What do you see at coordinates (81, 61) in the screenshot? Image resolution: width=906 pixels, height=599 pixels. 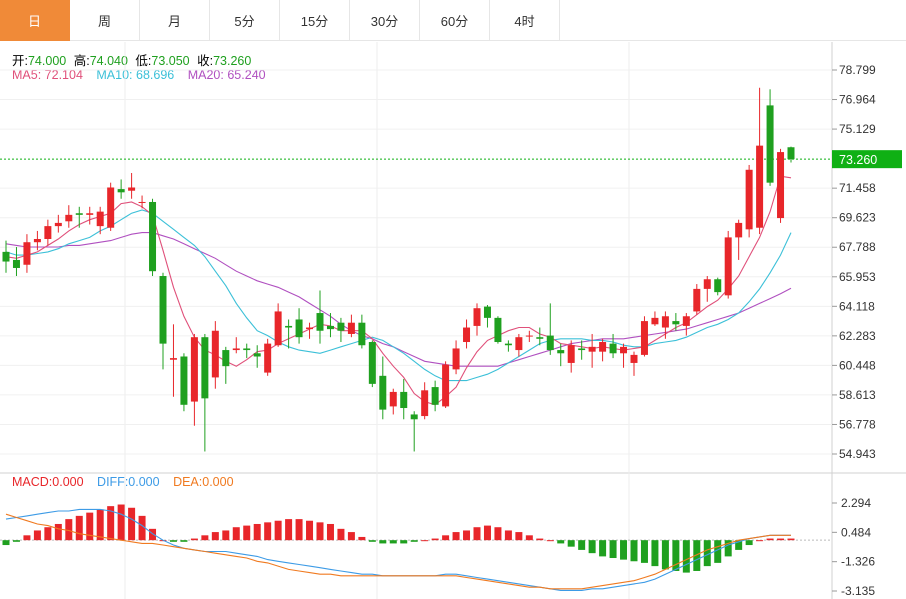 I see `high-label: 高:` at bounding box center [81, 61].